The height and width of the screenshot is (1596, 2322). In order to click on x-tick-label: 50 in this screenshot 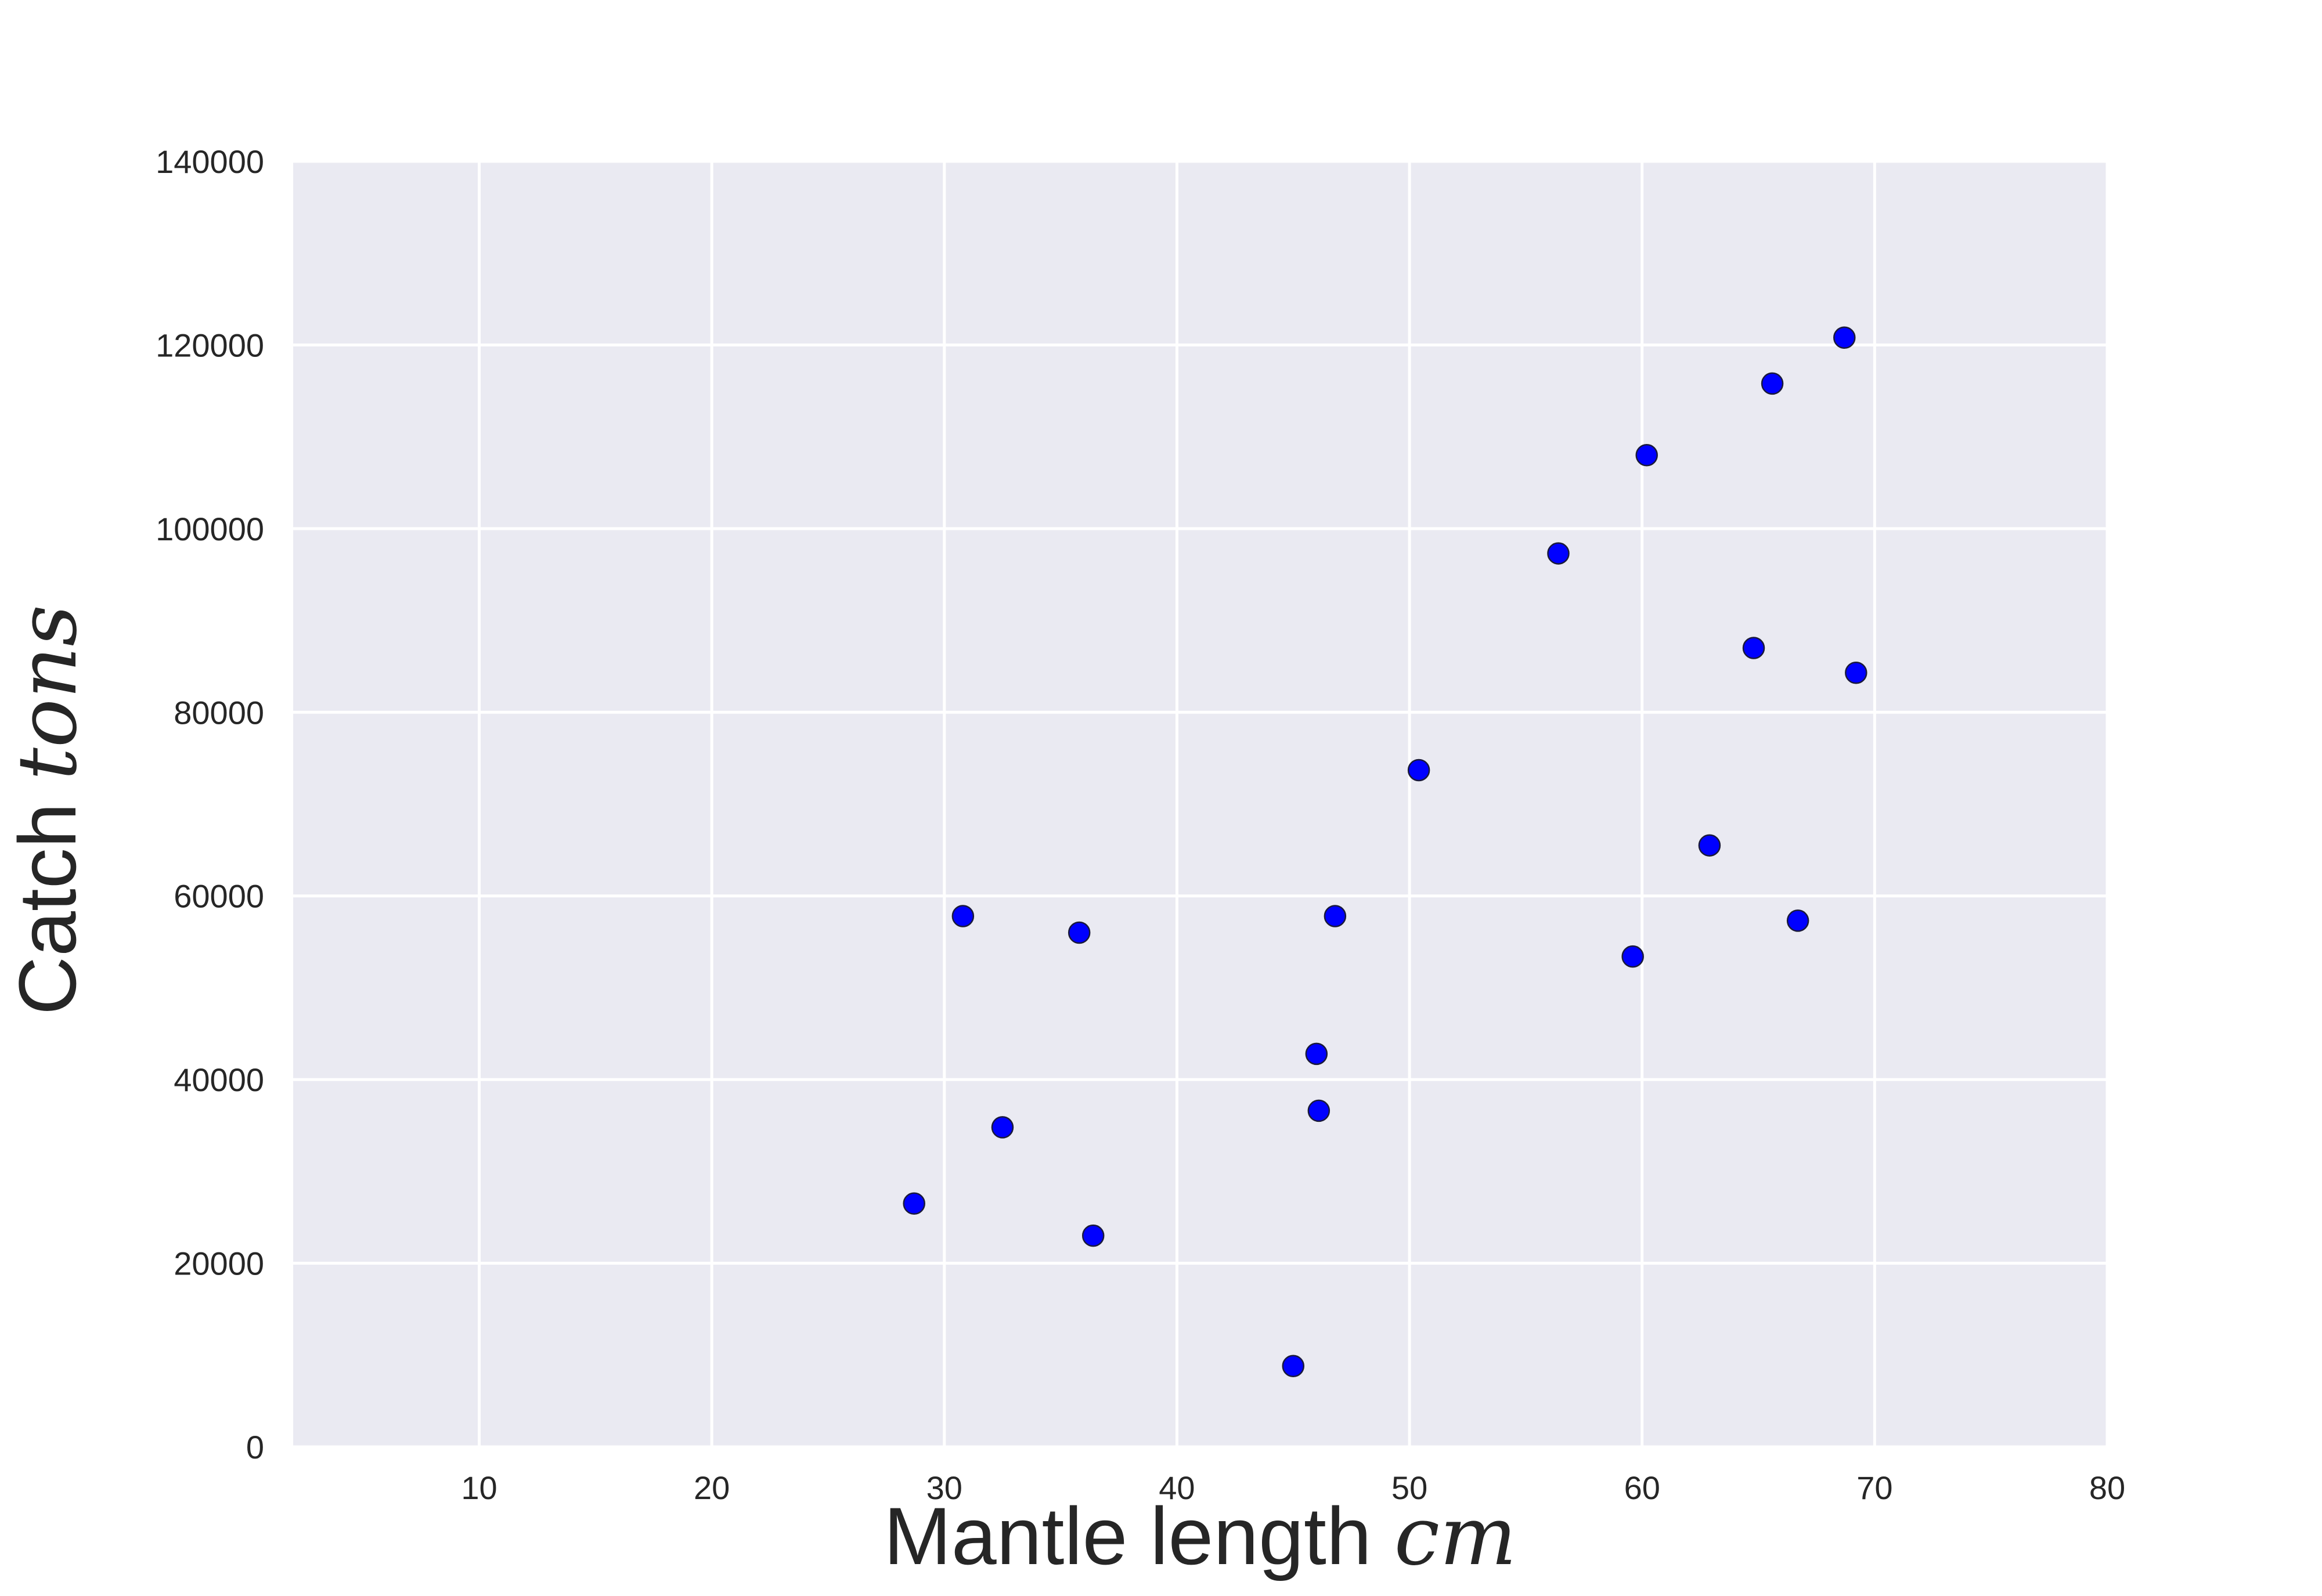, I will do `click(1409, 1487)`.